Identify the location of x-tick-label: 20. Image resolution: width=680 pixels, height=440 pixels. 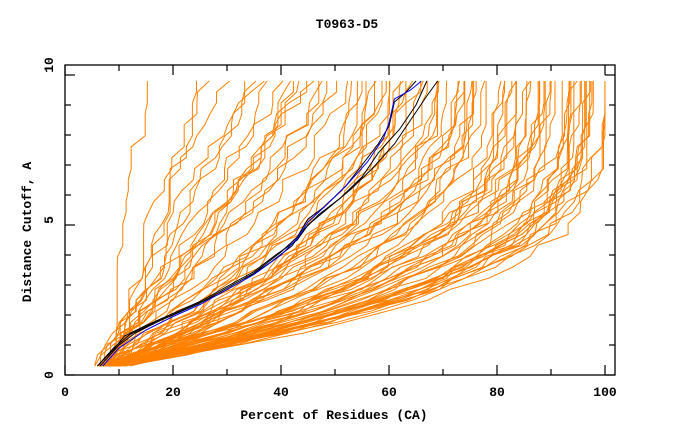
(173, 392).